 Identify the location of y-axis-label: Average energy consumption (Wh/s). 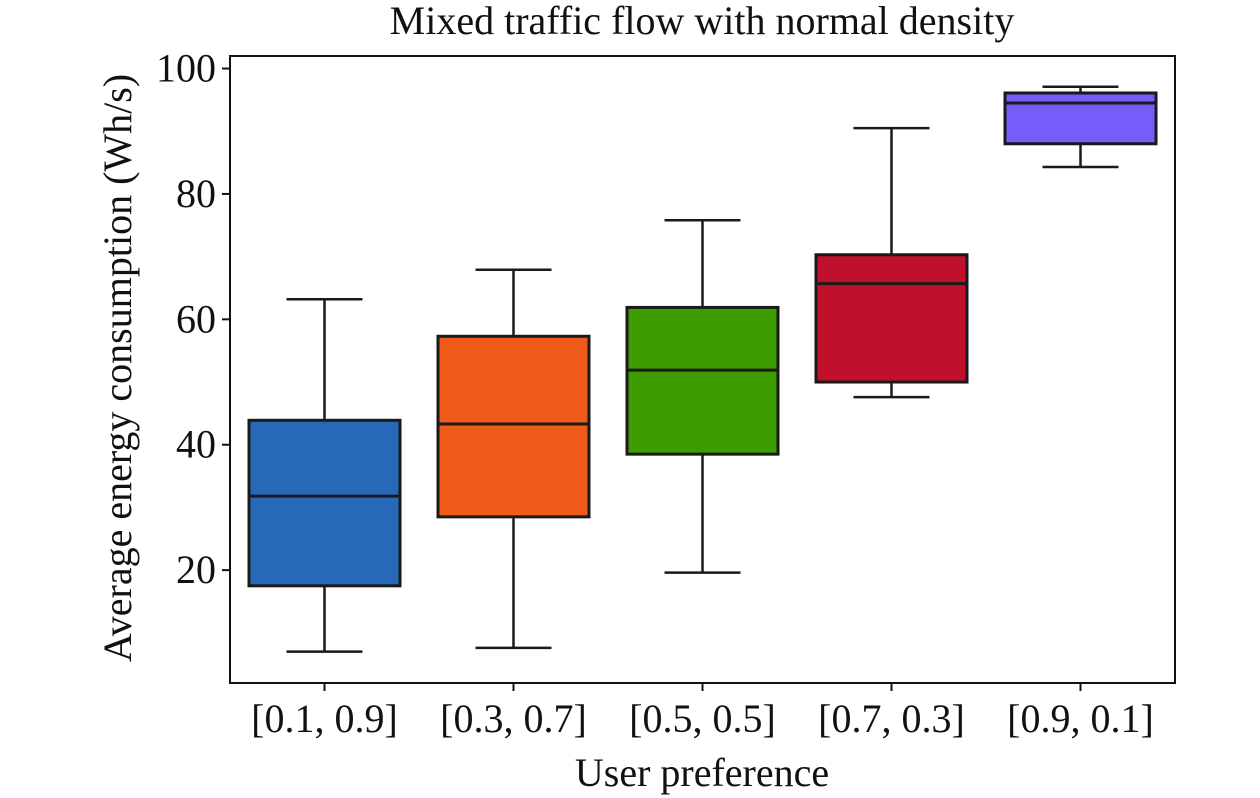
(117, 368).